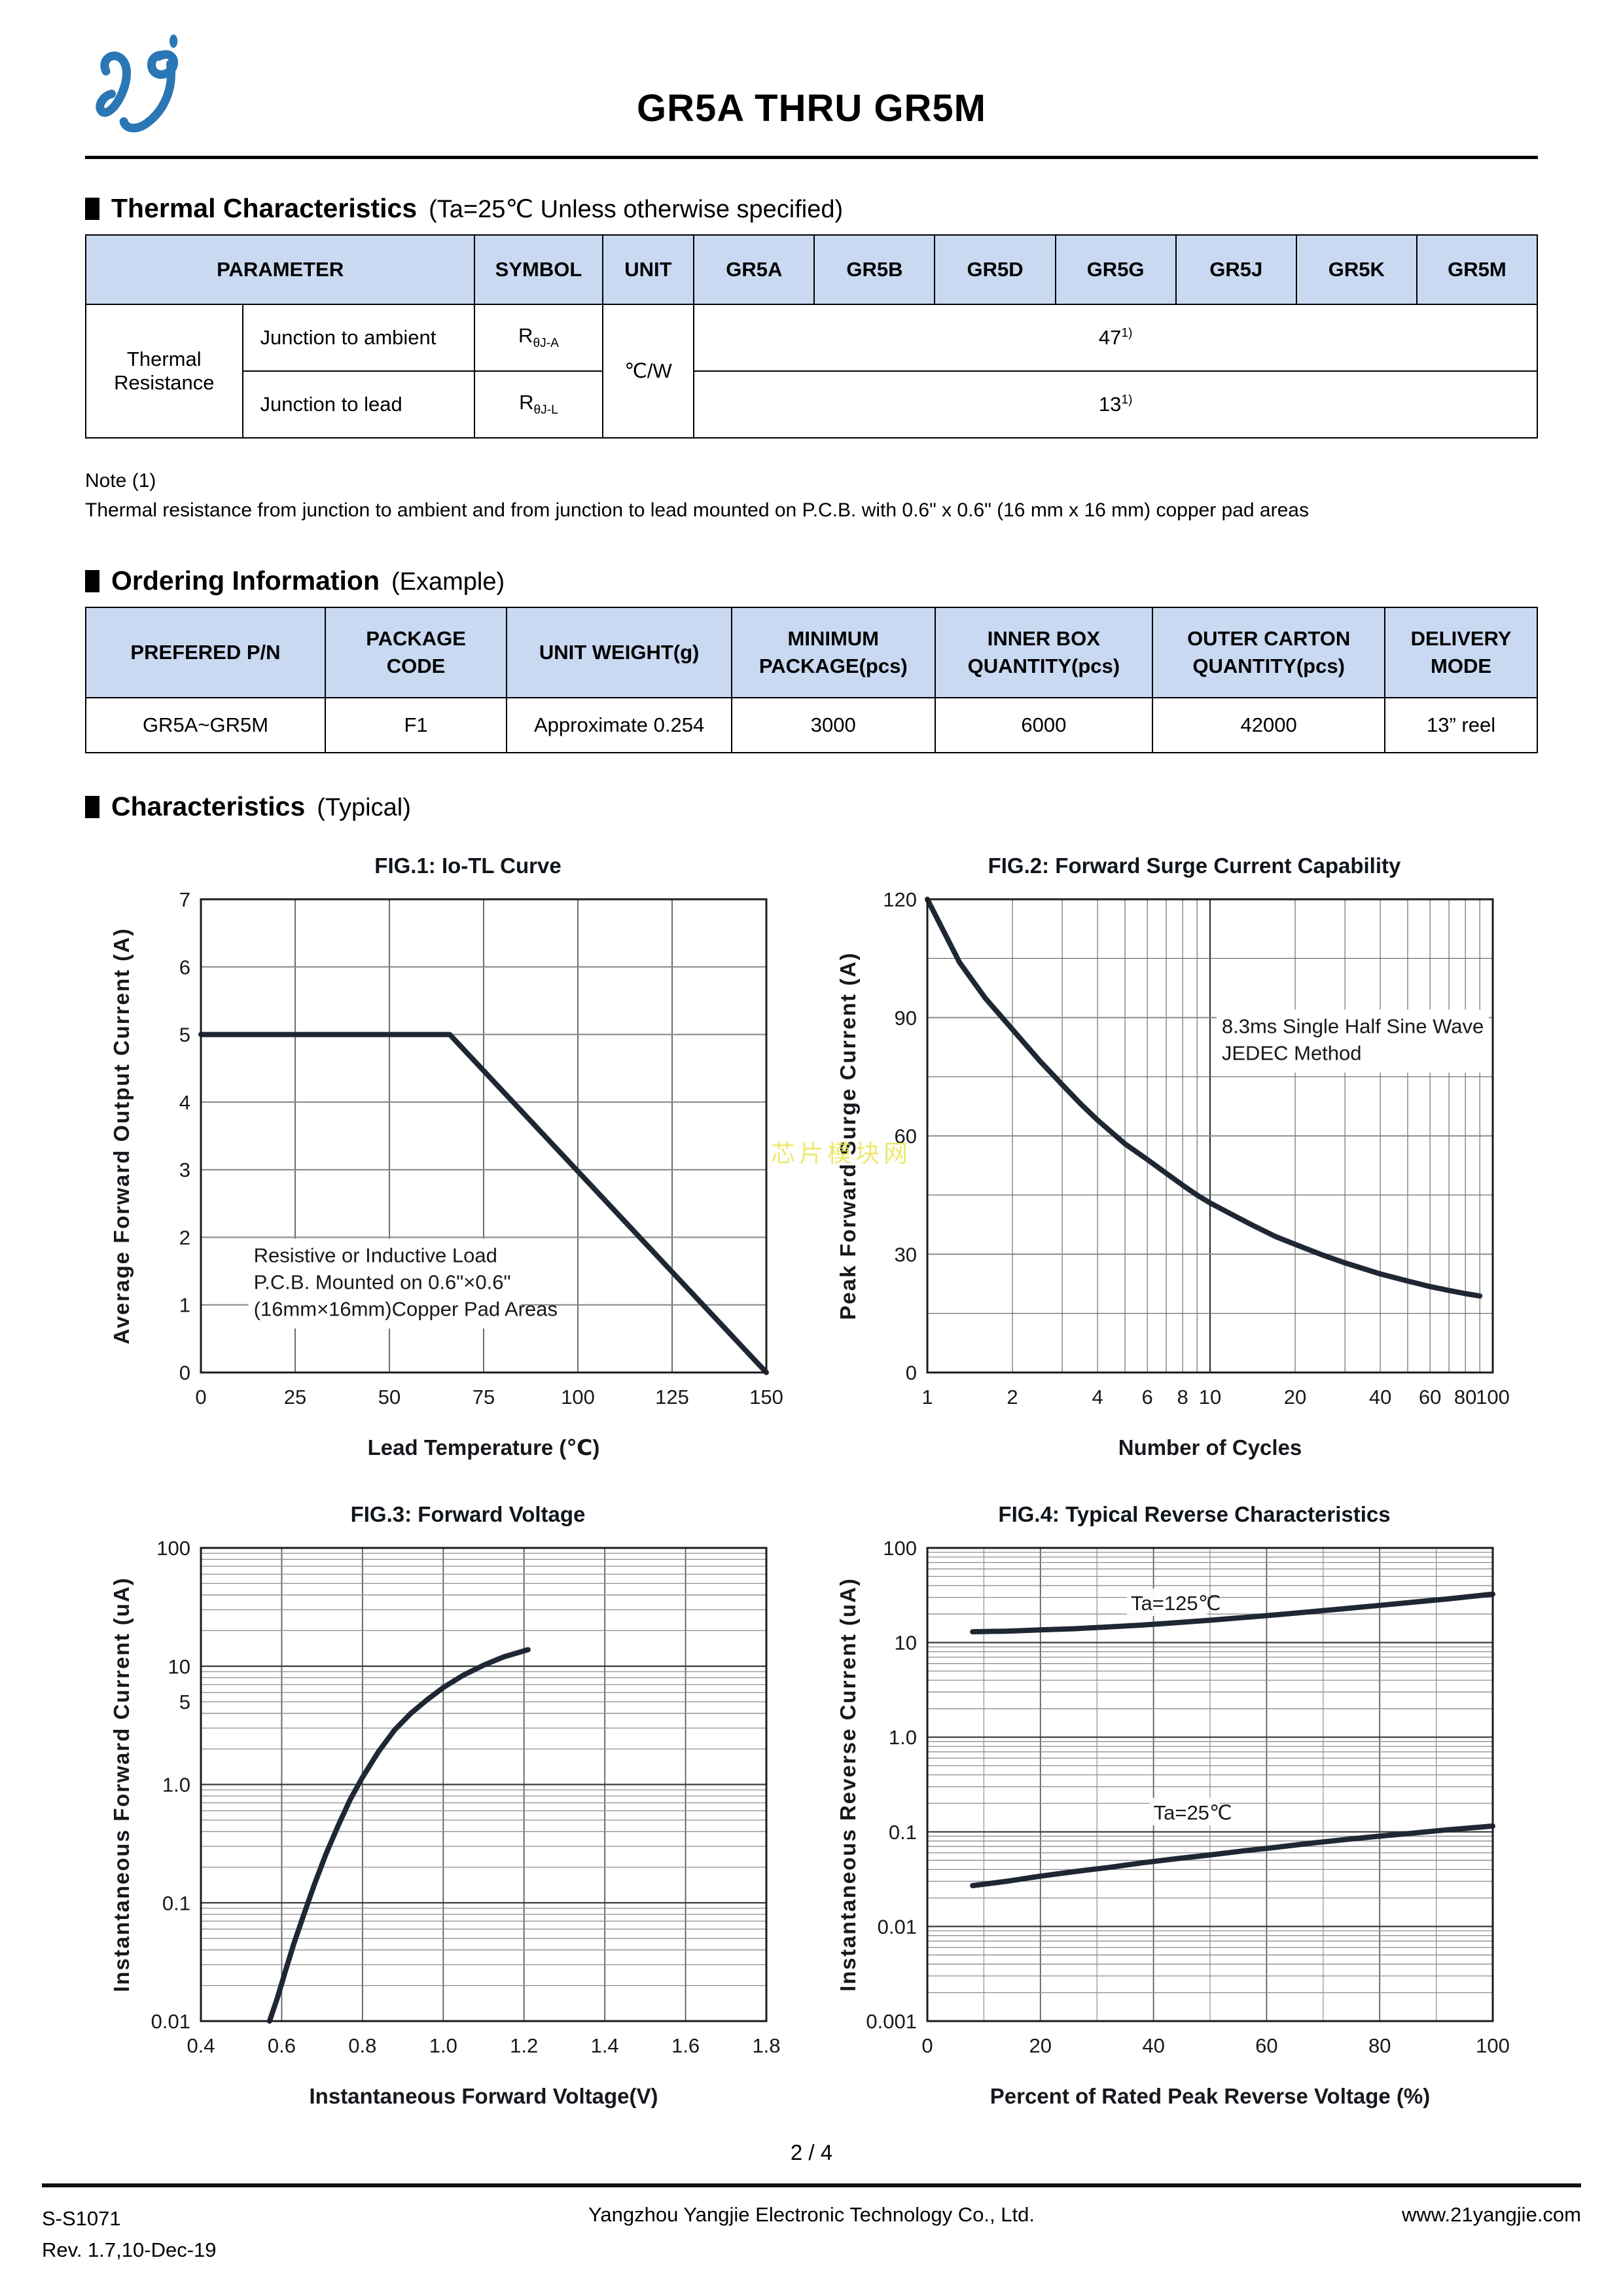 The width and height of the screenshot is (1623, 2296). What do you see at coordinates (648, 371) in the screenshot?
I see `thermal-unit-value: ℃/W` at bounding box center [648, 371].